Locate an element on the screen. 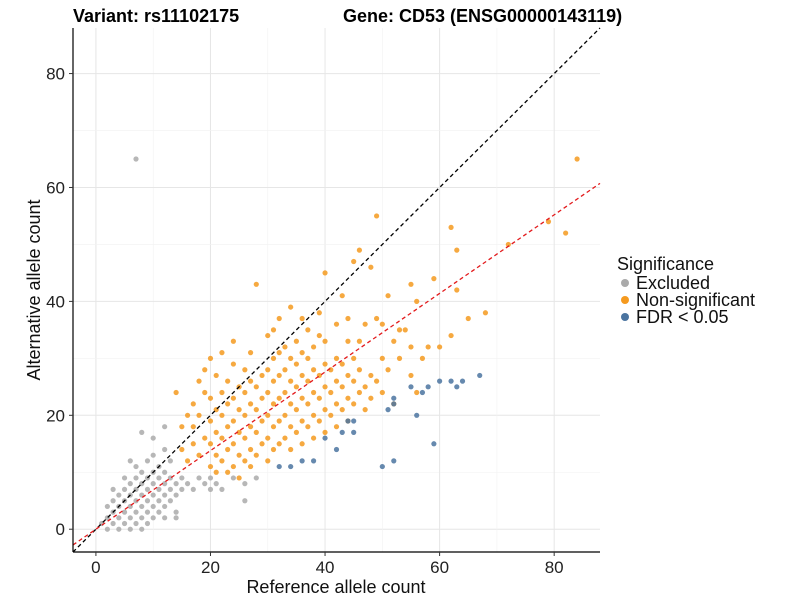  y-tick-label: 80 is located at coordinates (55, 74).